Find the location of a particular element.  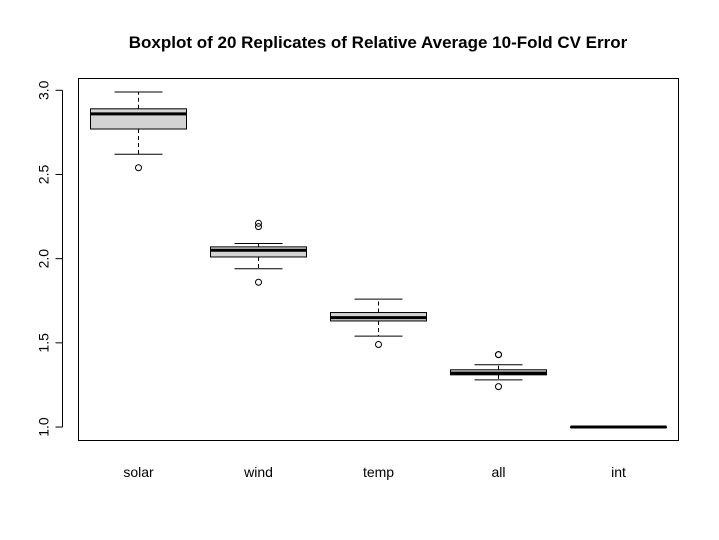

box-temp is located at coordinates (378, 323).